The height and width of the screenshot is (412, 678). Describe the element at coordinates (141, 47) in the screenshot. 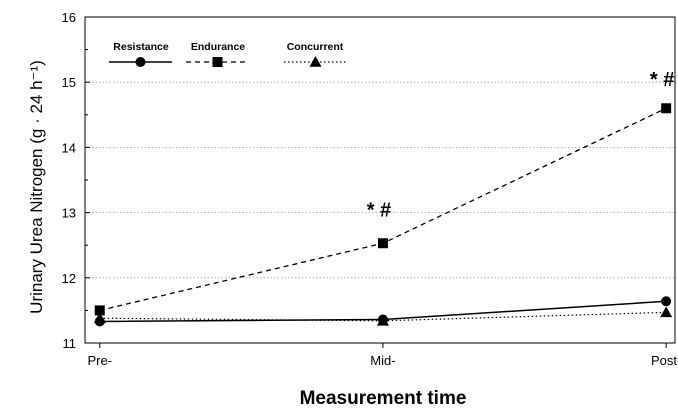

I see `legend-label-resistance: Resistance` at that location.